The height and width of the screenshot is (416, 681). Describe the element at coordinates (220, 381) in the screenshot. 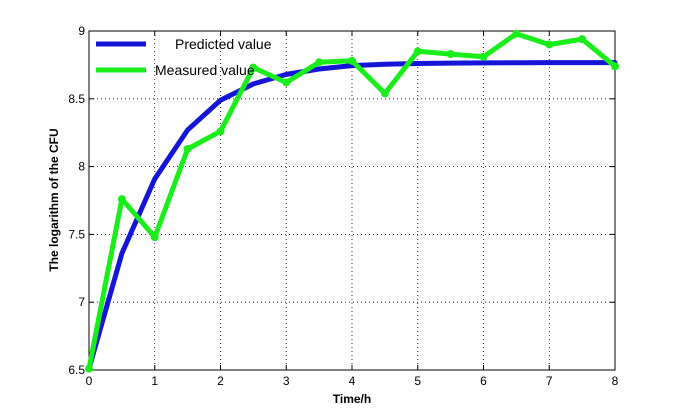

I see `x-tick-label: 2` at that location.